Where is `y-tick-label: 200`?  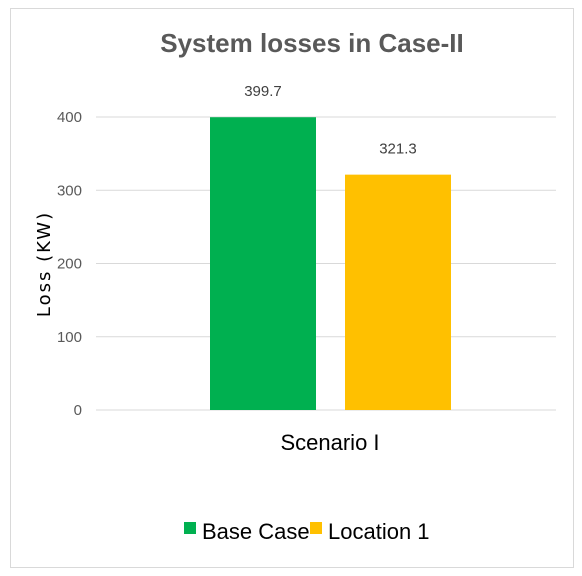
y-tick-label: 200 is located at coordinates (69, 264).